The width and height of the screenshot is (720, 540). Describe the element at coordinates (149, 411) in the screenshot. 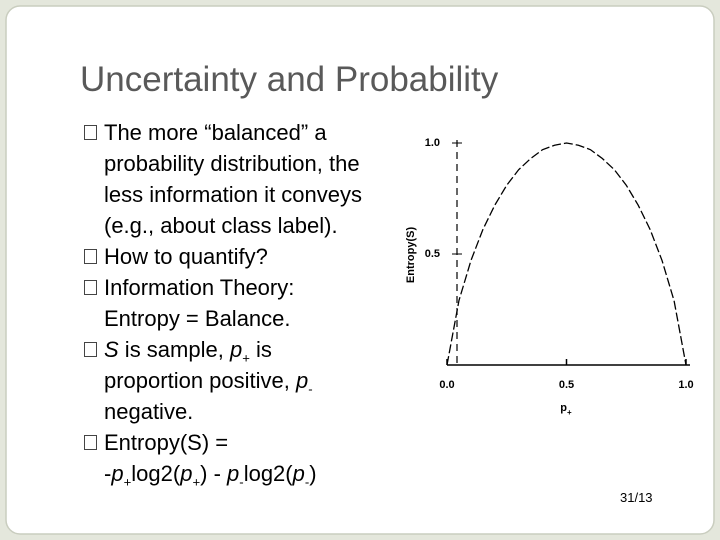

I see `text-run: negative.` at that location.